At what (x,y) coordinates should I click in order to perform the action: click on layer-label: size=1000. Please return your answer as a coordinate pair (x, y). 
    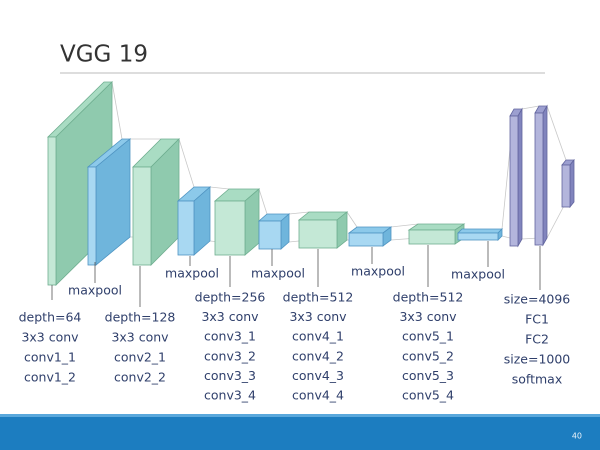
    Looking at the image, I should click on (537, 359).